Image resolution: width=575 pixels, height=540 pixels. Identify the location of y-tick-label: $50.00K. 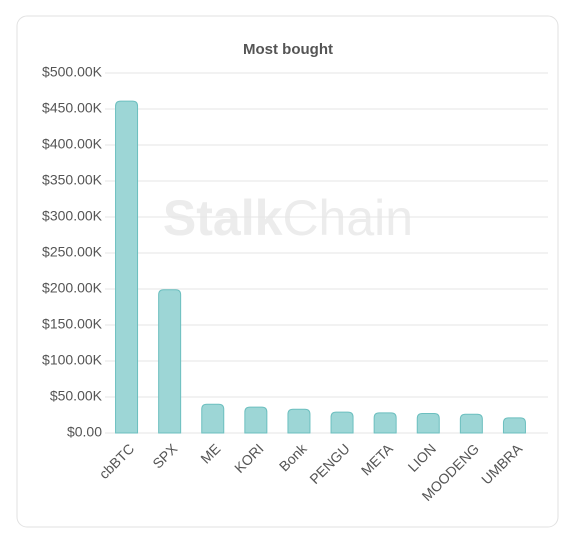
(76, 396).